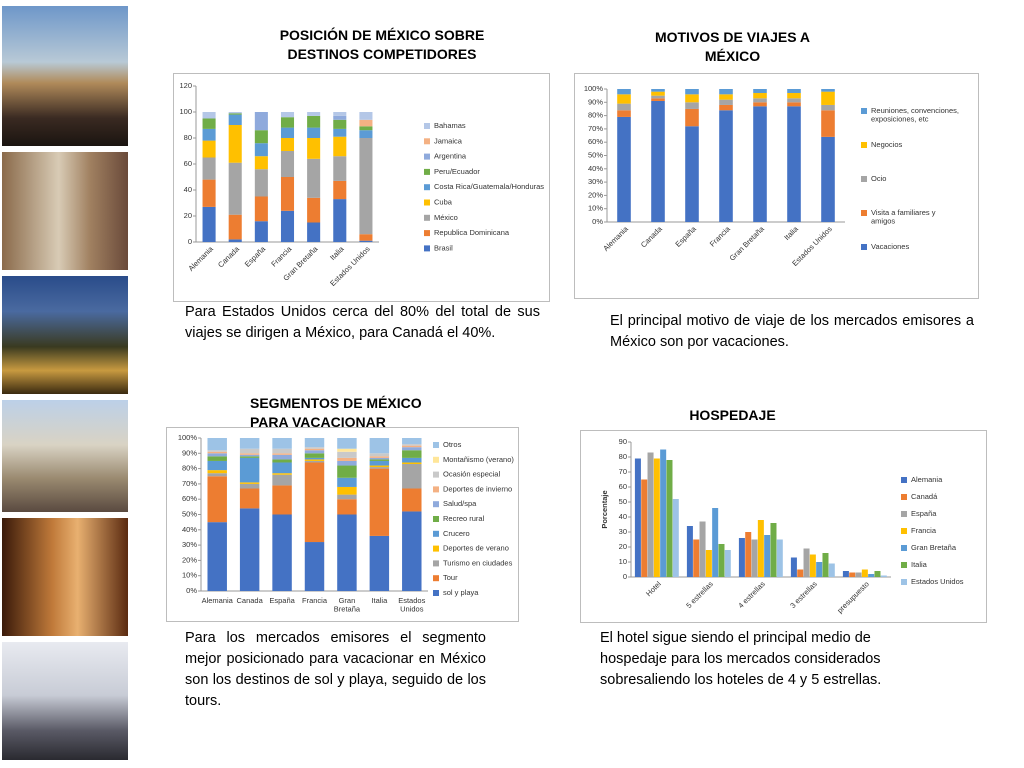 The width and height of the screenshot is (1024, 768). What do you see at coordinates (924, 513) in the screenshot?
I see `legend-label: España` at bounding box center [924, 513].